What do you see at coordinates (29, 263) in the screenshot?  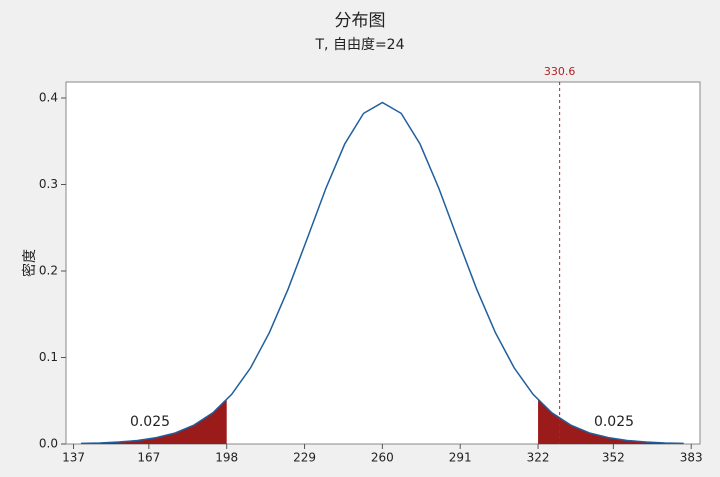 I see `y-axis-label: 密度` at bounding box center [29, 263].